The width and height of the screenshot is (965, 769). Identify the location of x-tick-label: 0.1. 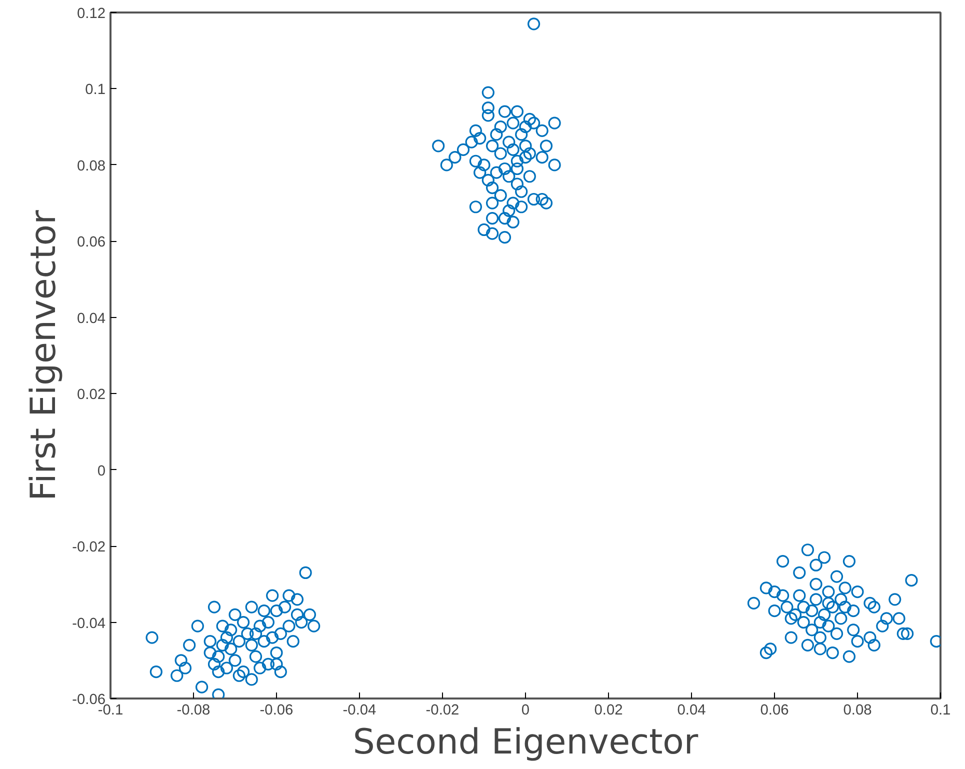
(940, 710).